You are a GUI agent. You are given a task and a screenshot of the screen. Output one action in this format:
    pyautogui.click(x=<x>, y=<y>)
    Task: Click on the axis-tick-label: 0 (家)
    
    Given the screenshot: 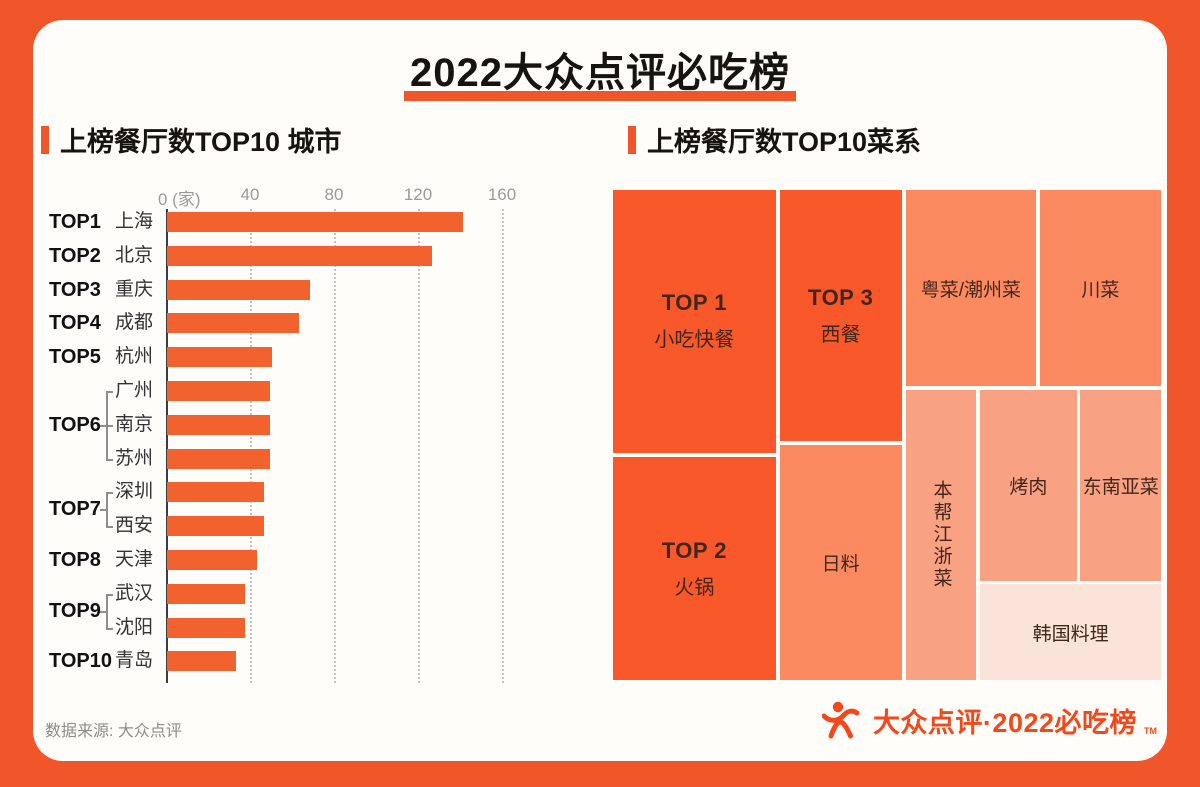 What is the action you would take?
    pyautogui.click(x=179, y=199)
    